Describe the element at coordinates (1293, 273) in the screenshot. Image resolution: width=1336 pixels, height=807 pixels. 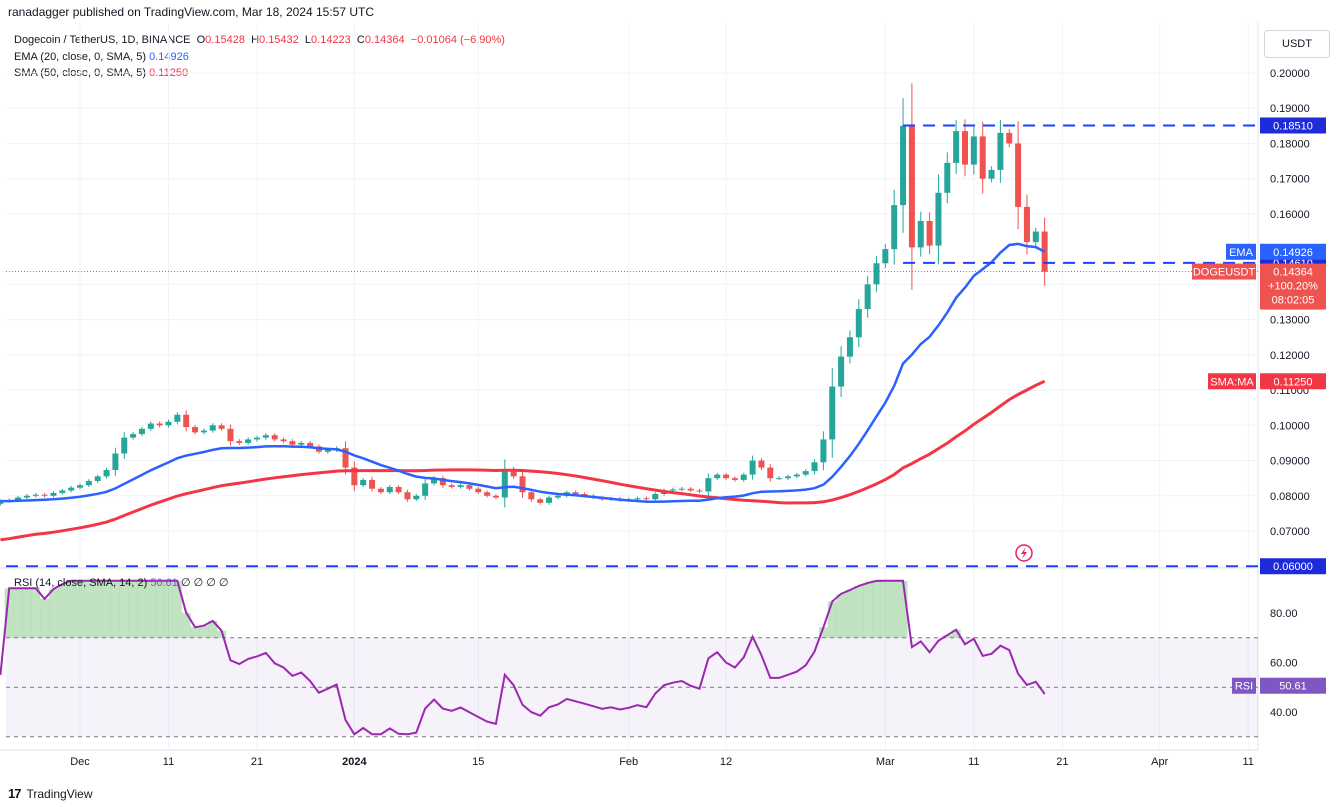
I see `current-price-label: 0.14364` at that location.